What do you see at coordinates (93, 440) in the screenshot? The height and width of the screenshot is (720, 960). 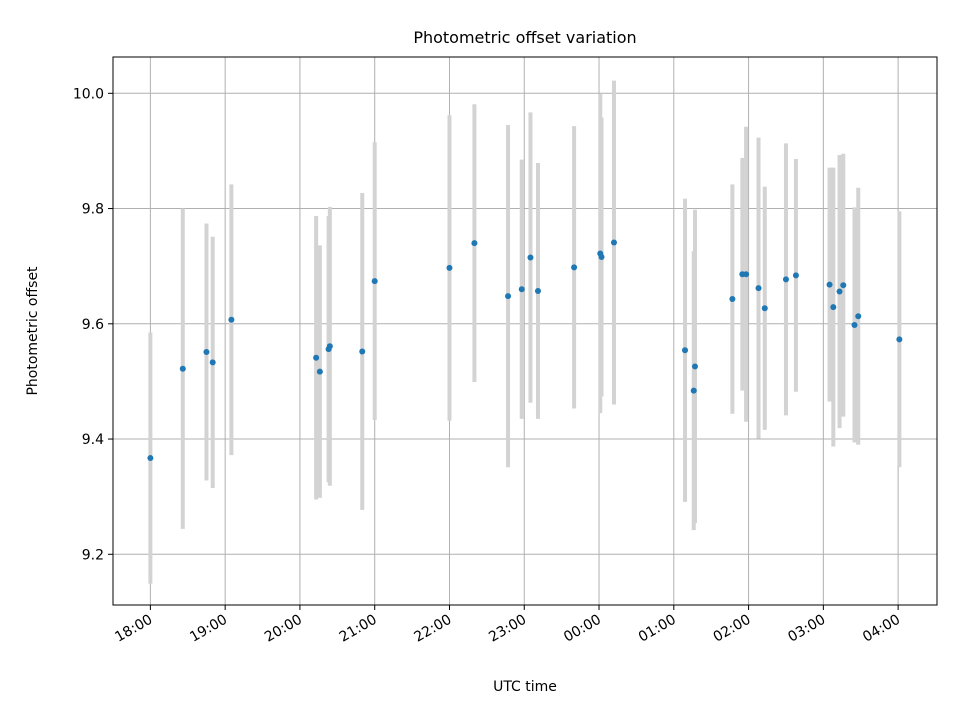 I see `y-tick-label: 9.4` at bounding box center [93, 440].